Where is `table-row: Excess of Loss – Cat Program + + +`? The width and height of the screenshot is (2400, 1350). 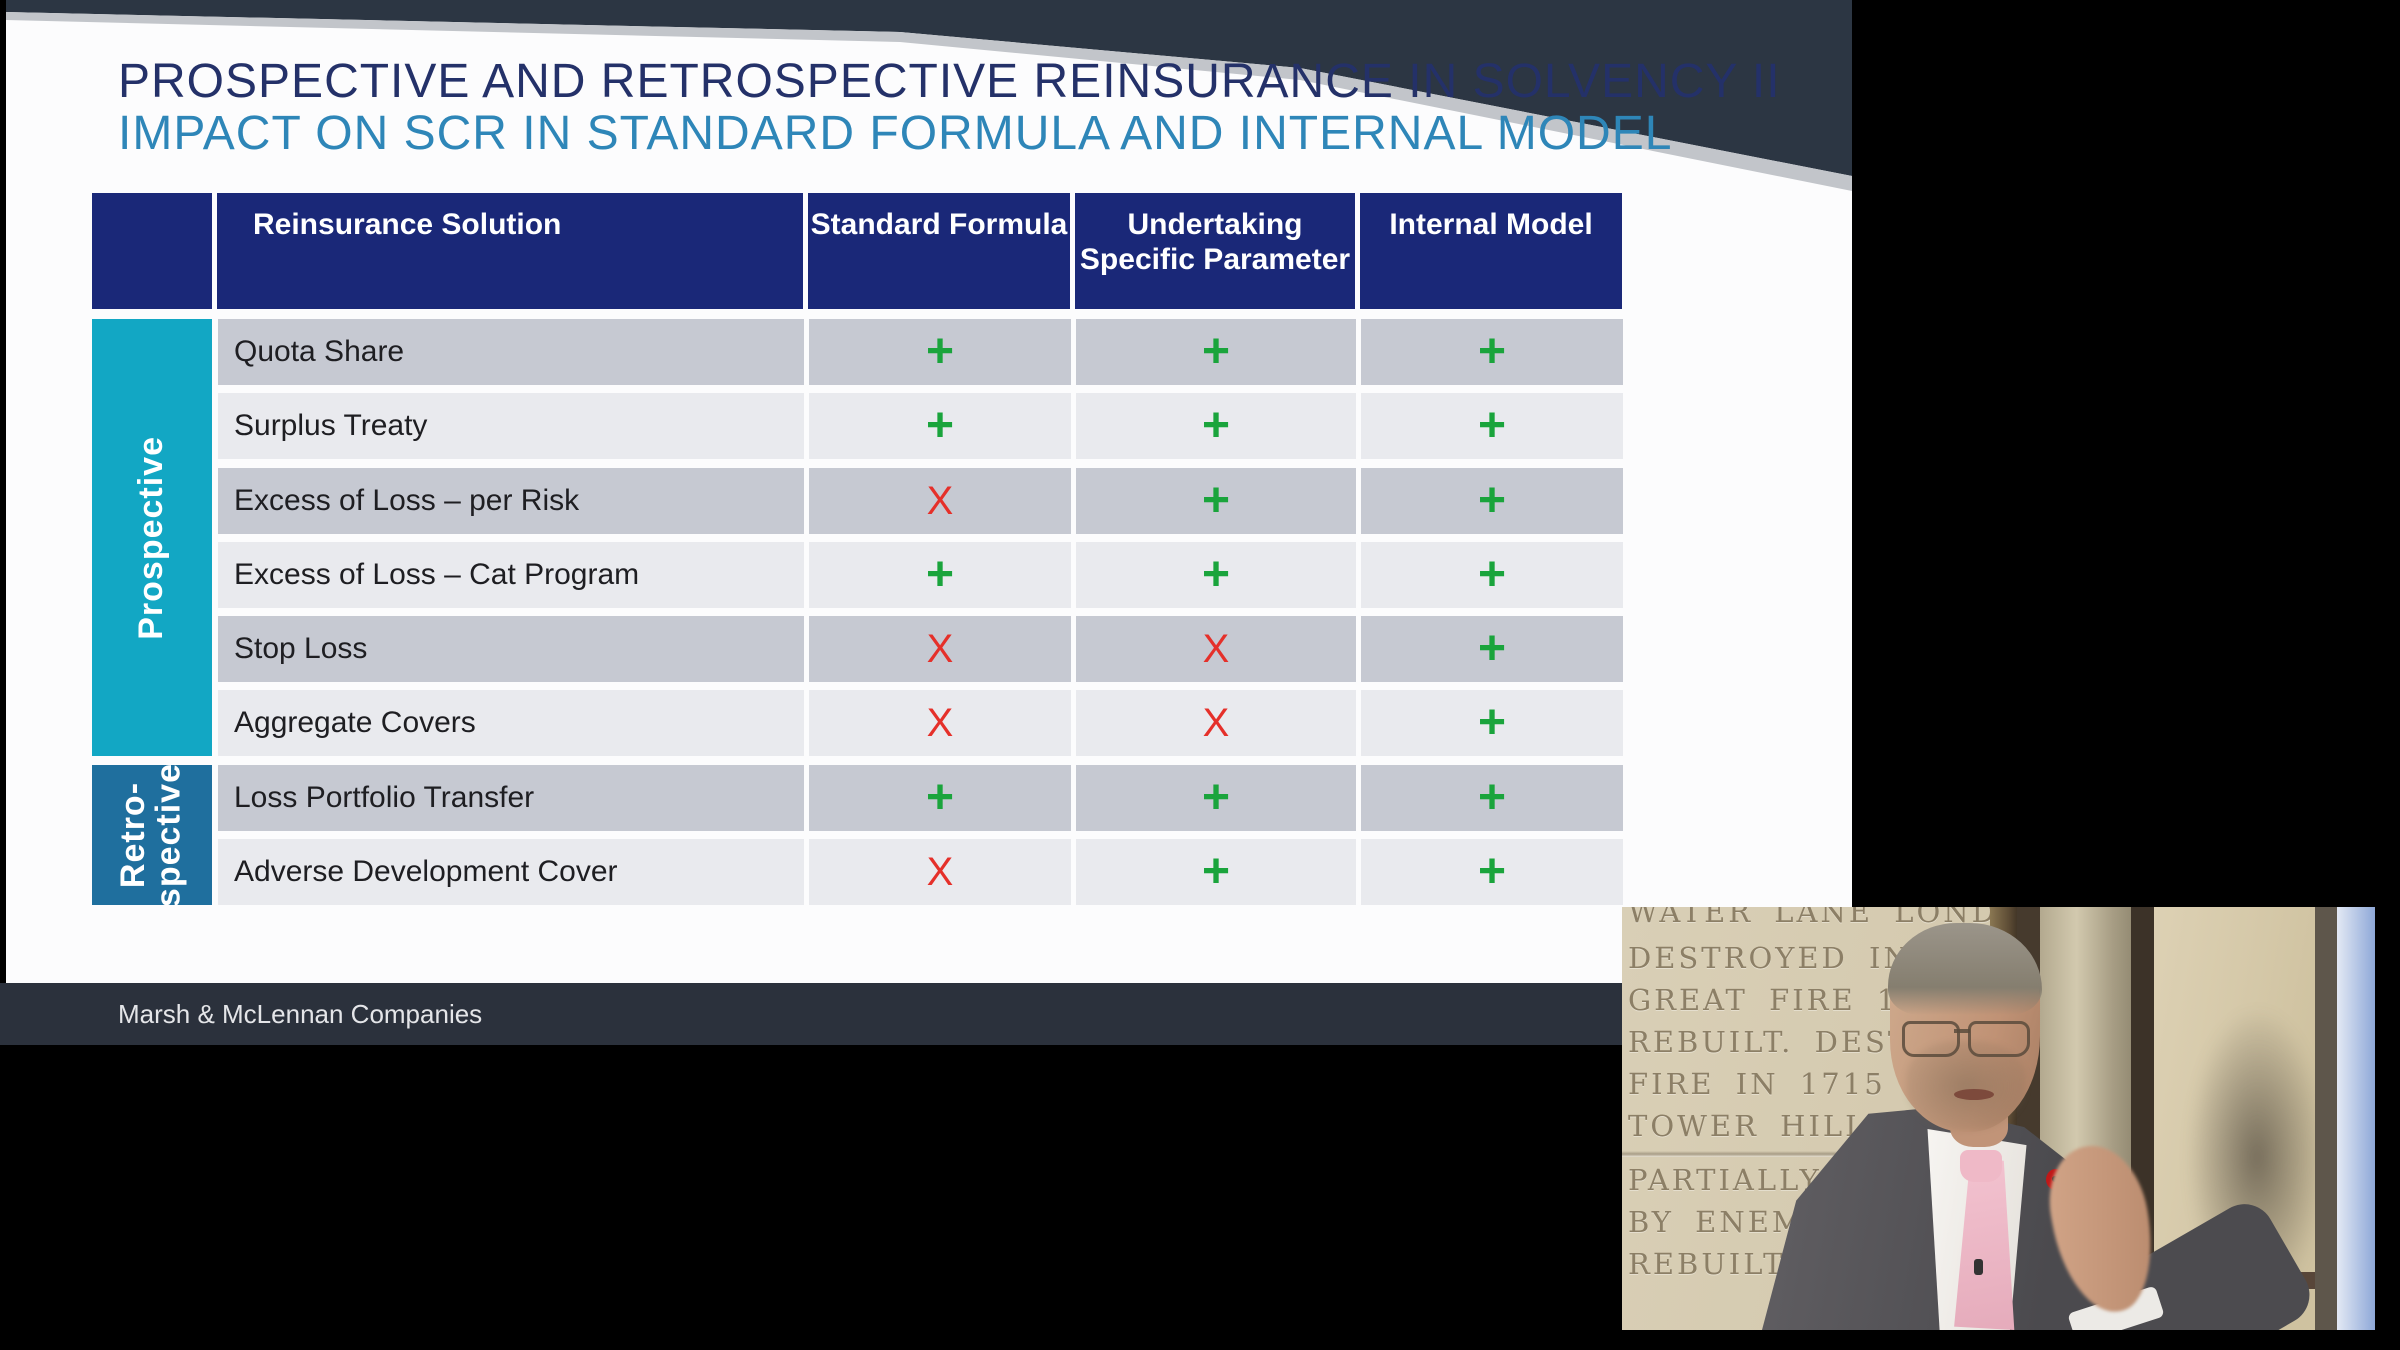
table-row: Excess of Loss – Cat Program + + + is located at coordinates (922, 574).